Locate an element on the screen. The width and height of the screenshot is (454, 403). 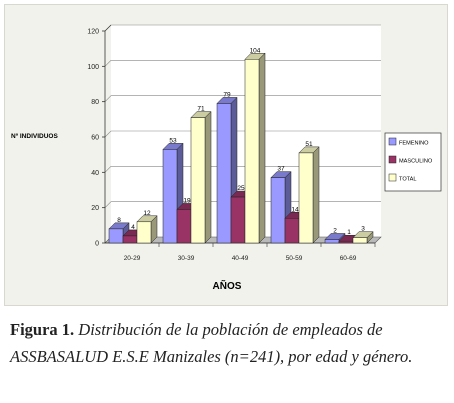
data-label: 2 is located at coordinates (335, 230).